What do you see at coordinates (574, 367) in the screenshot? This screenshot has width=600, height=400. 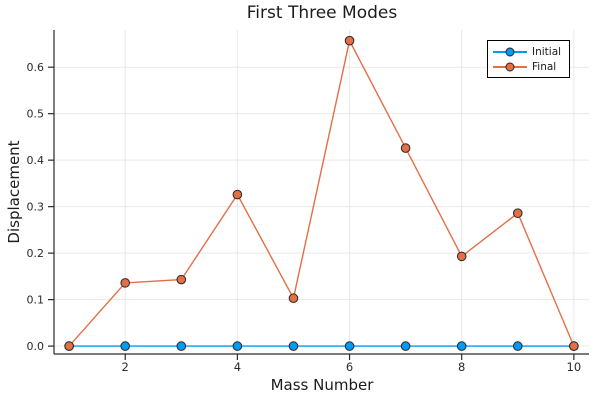 I see `x-tick-label: 10` at bounding box center [574, 367].